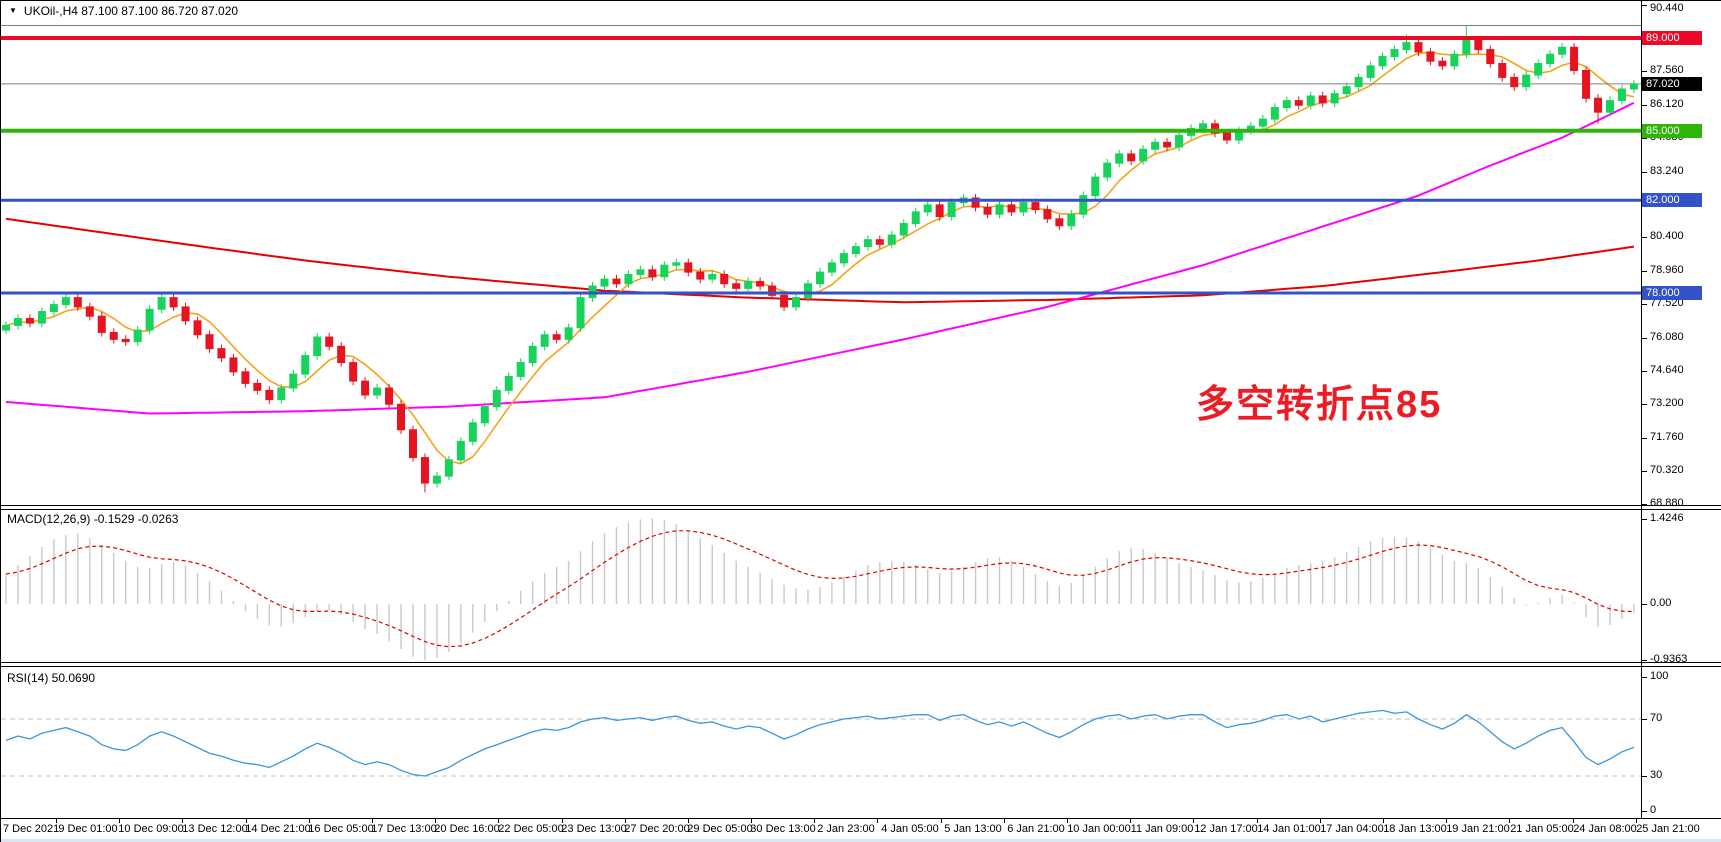 This screenshot has height=842, width=1721. What do you see at coordinates (1226, 829) in the screenshot?
I see `time-axis-label: 12 Jan 17:00` at bounding box center [1226, 829].